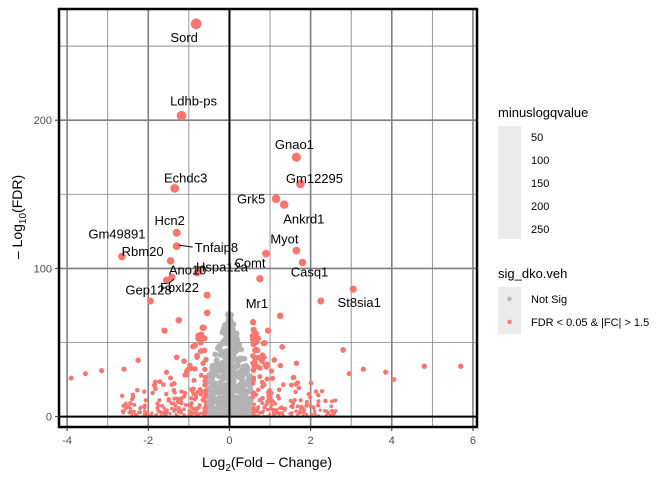 Image resolution: width=672 pixels, height=485 pixels. Describe the element at coordinates (509, 310) in the screenshot. I see `color-legend-keys` at that location.